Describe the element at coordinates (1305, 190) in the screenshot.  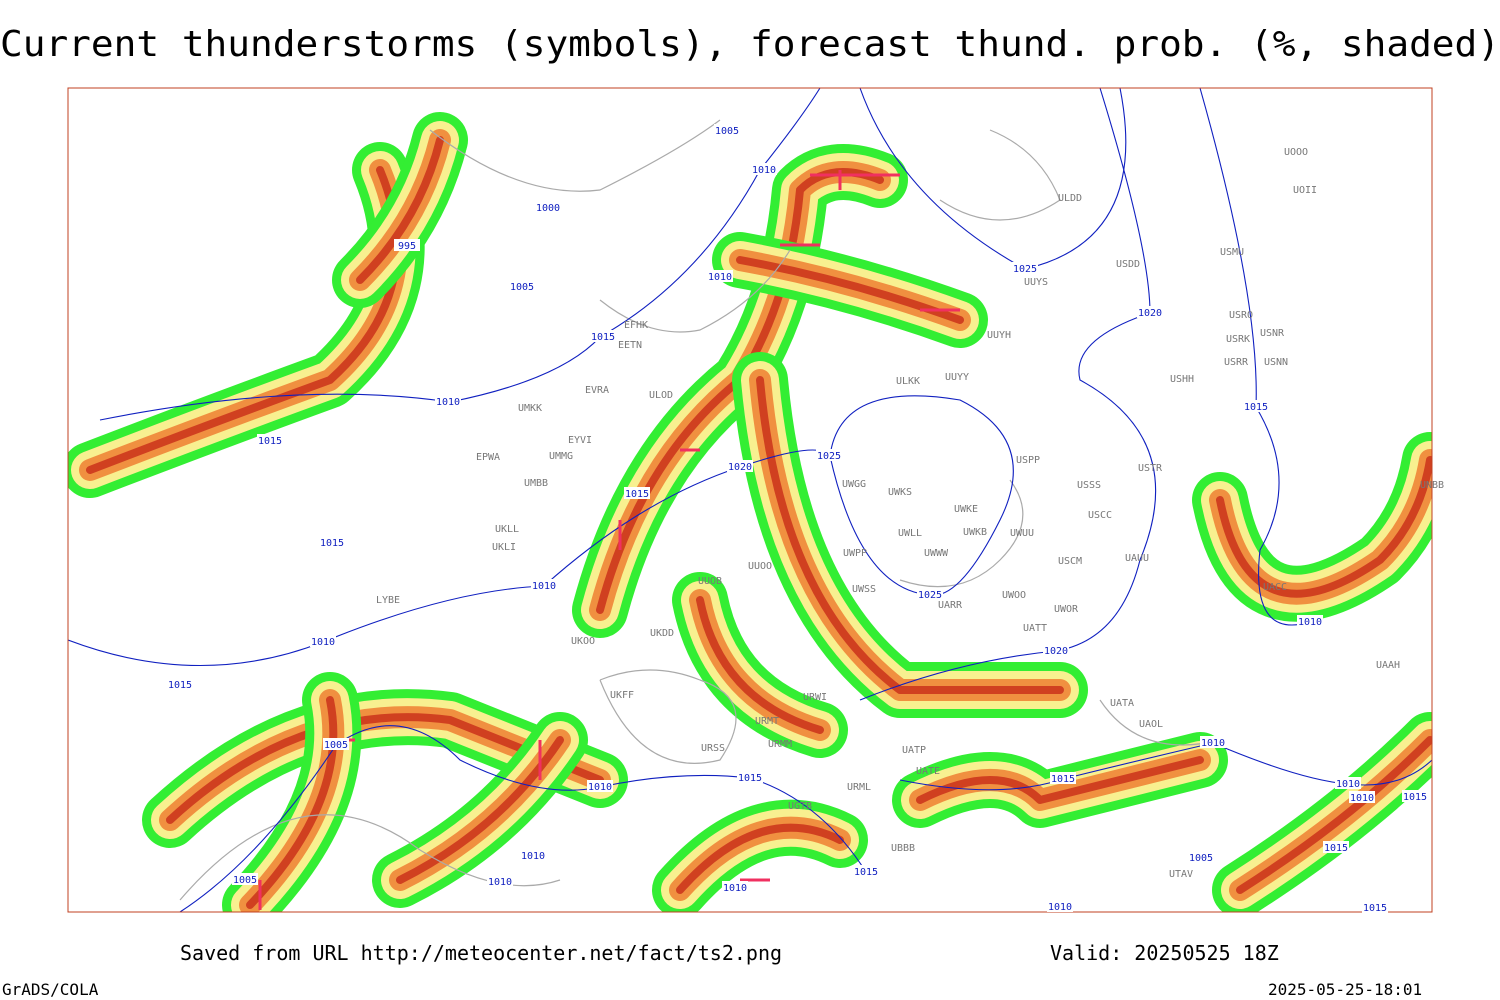
I see `station-label: UOII` at that location.